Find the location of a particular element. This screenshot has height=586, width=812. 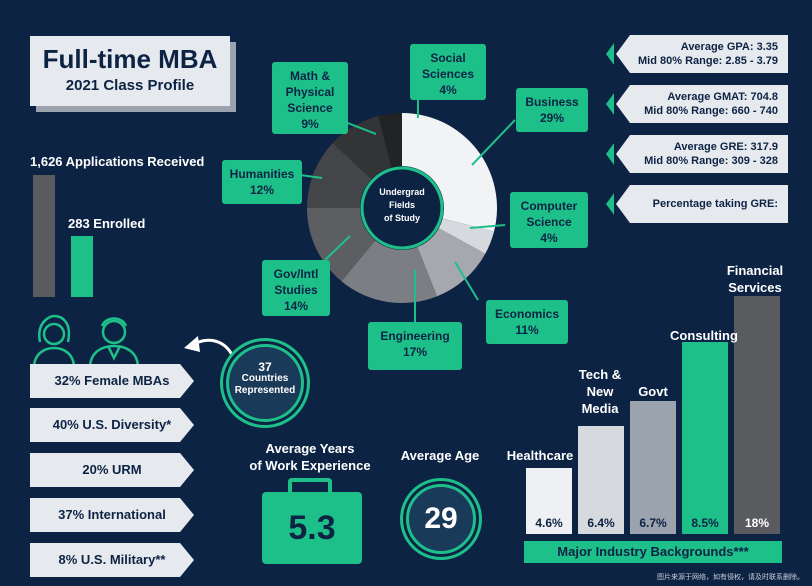

label-line: Sciences is located at coordinates (448, 74).